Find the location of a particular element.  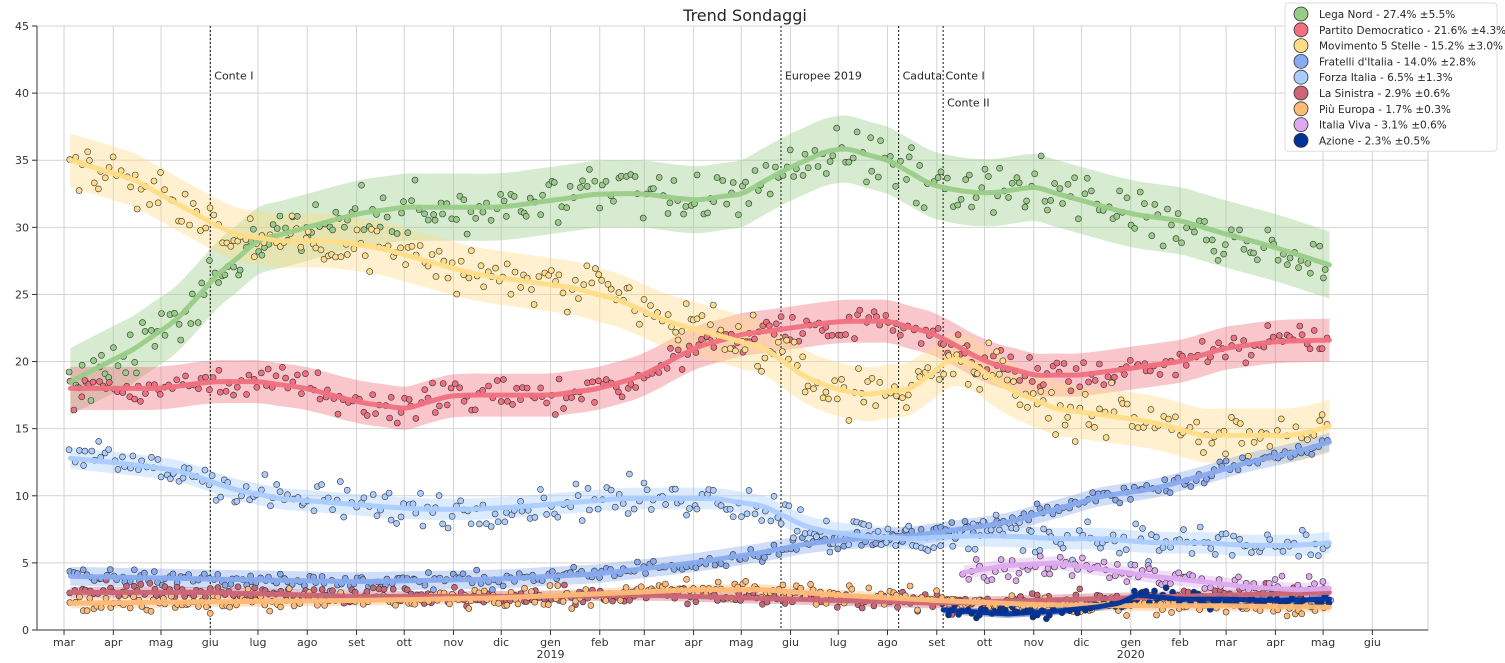

x-tick-label: gen is located at coordinates (1130, 642).